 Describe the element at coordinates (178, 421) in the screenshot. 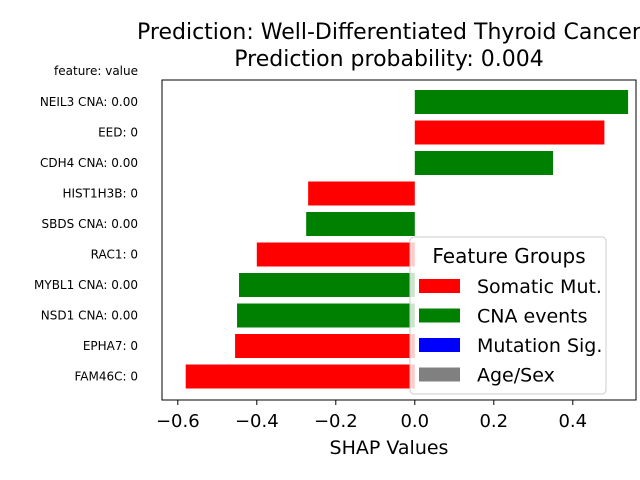

I see `x-tick-label: −0.6` at that location.